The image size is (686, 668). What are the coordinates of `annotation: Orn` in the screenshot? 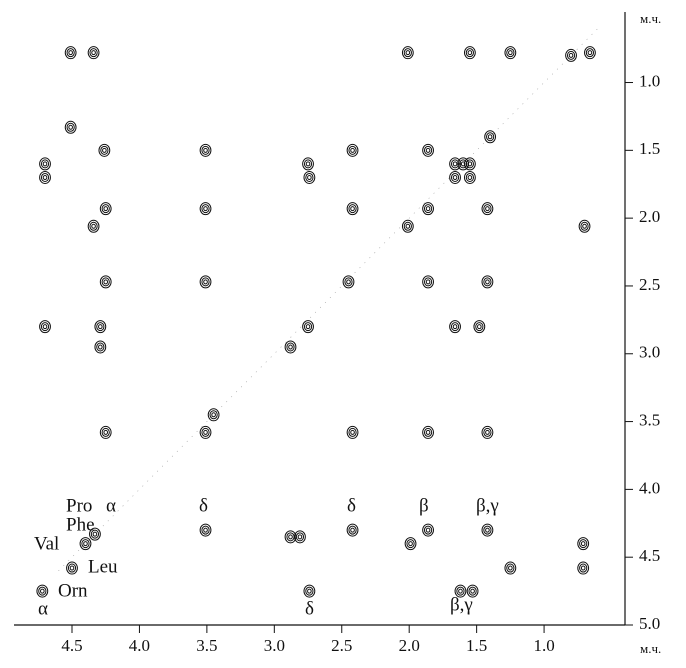 It's located at (73, 590).